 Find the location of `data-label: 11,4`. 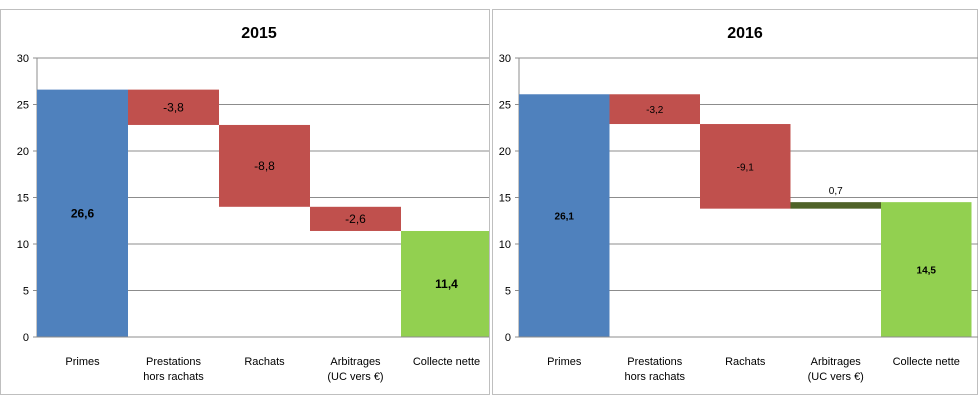

data-label: 11,4 is located at coordinates (446, 284).